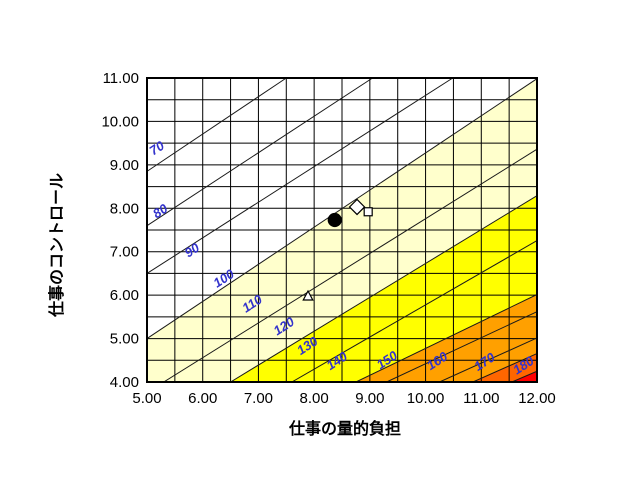 The image size is (640, 480). What do you see at coordinates (258, 398) in the screenshot?
I see `x-tick-label: 7.00` at bounding box center [258, 398].